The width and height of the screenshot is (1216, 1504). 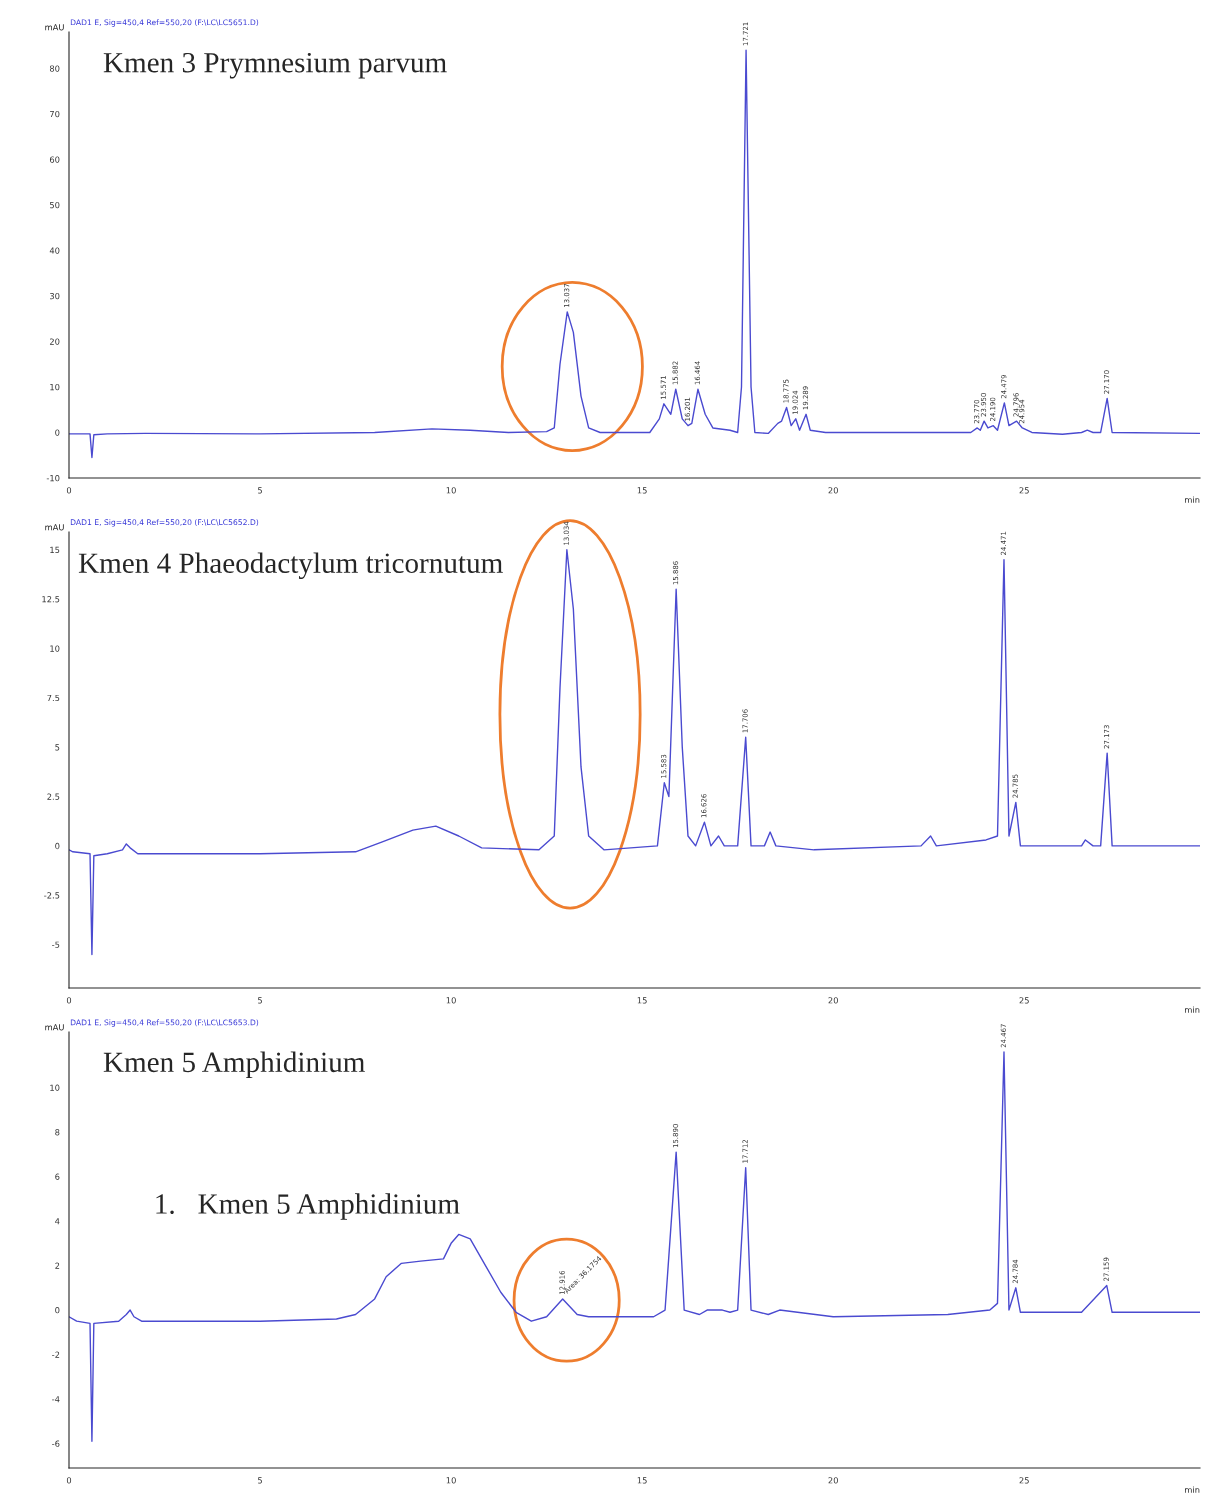 What do you see at coordinates (51, 599) in the screenshot?
I see `y-tick-label: 12.5` at bounding box center [51, 599].